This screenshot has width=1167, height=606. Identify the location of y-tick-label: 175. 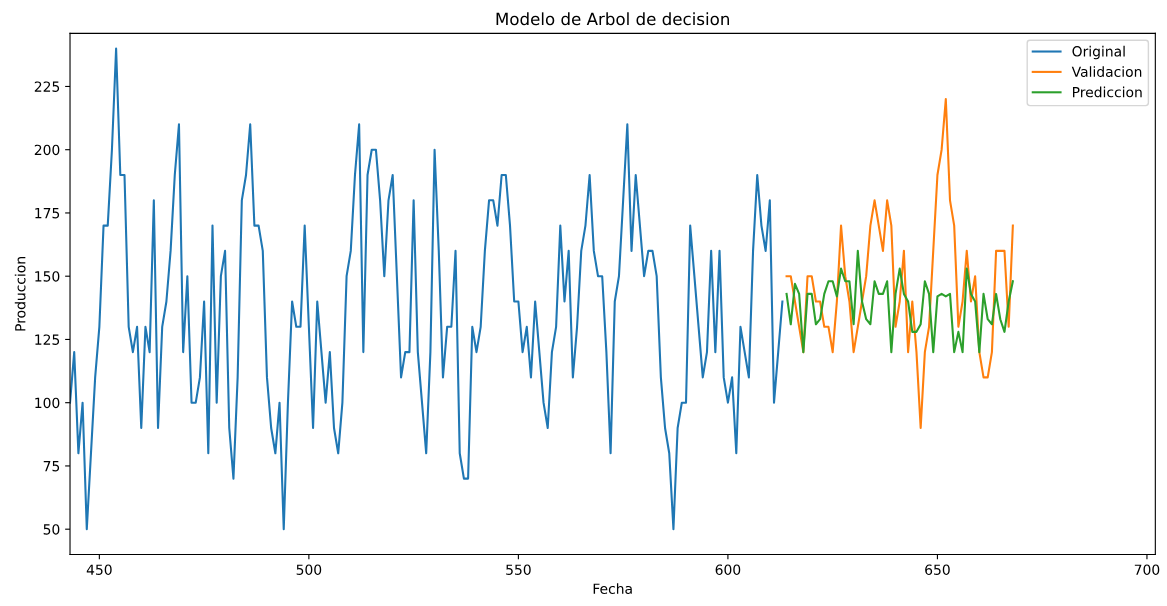
(47, 213).